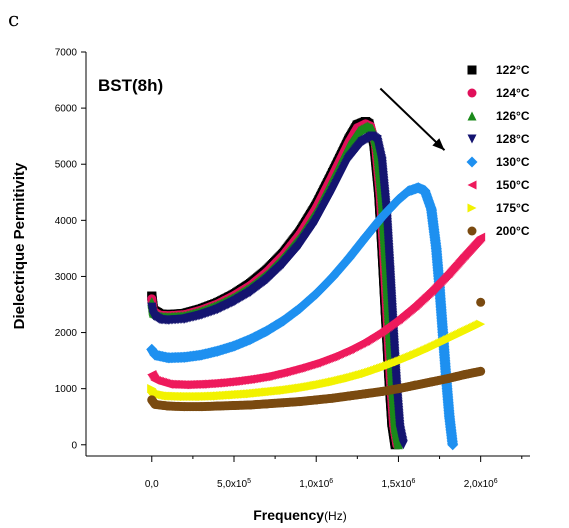  I want to click on y-tick-label: 4000, so click(66, 221).